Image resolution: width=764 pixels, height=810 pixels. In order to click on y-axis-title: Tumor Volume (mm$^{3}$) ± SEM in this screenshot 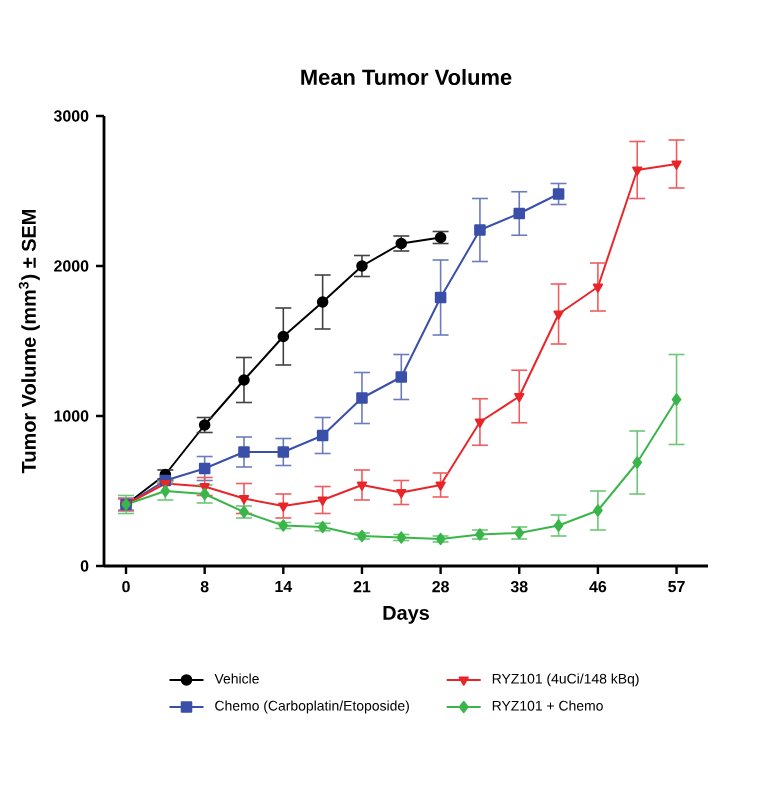, I will do `click(29, 341)`.